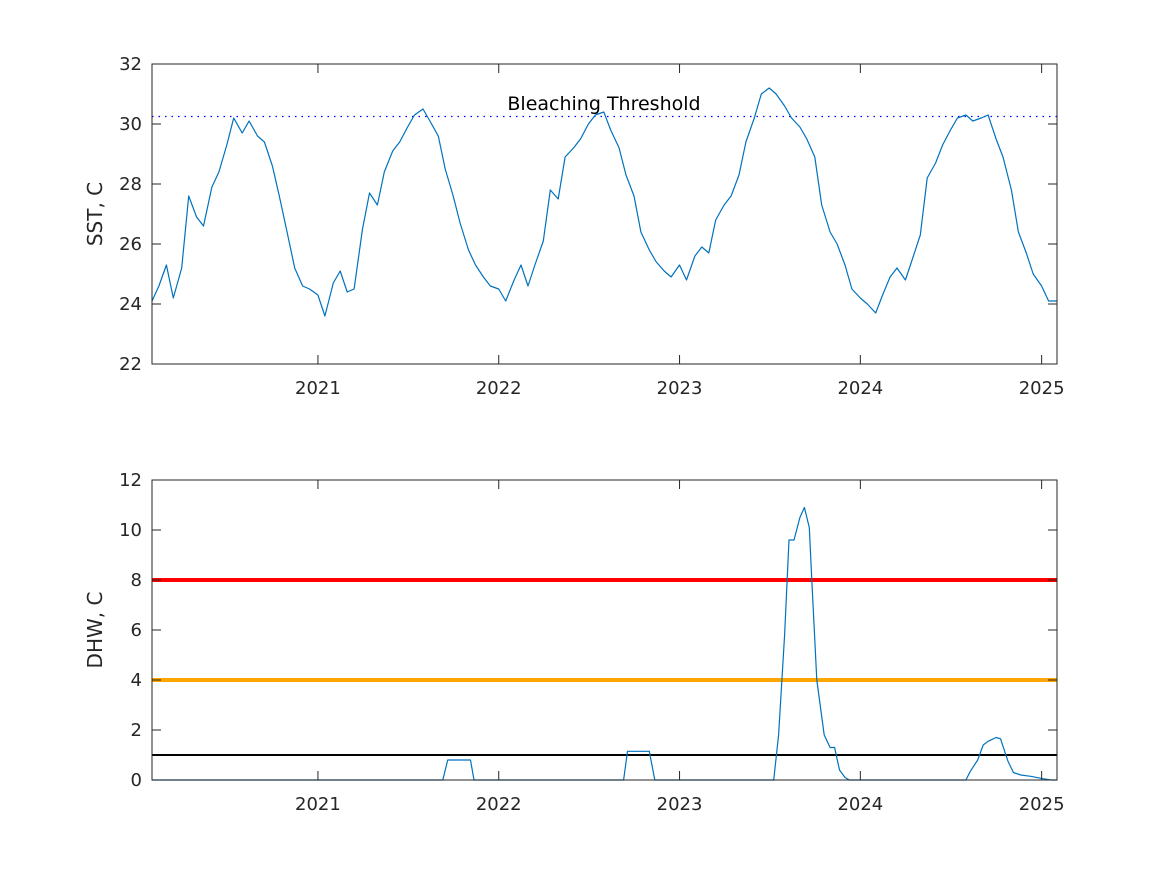  I want to click on bleaching-threshold-annotation: Bleaching Threshold, so click(603, 104).